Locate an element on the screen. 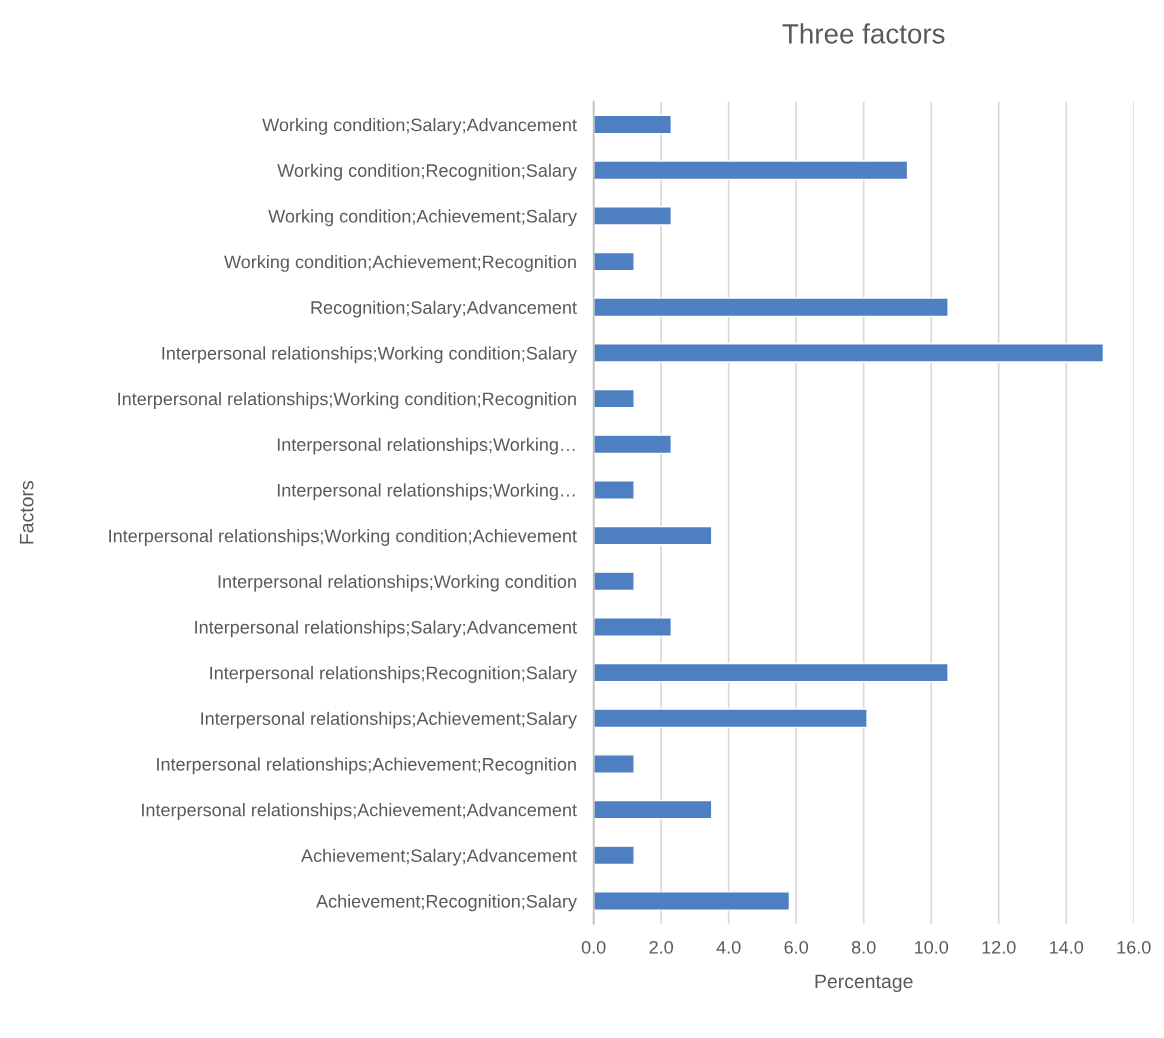 This screenshot has height=1038, width=1164. x-tick-label: 8.0 is located at coordinates (863, 947).